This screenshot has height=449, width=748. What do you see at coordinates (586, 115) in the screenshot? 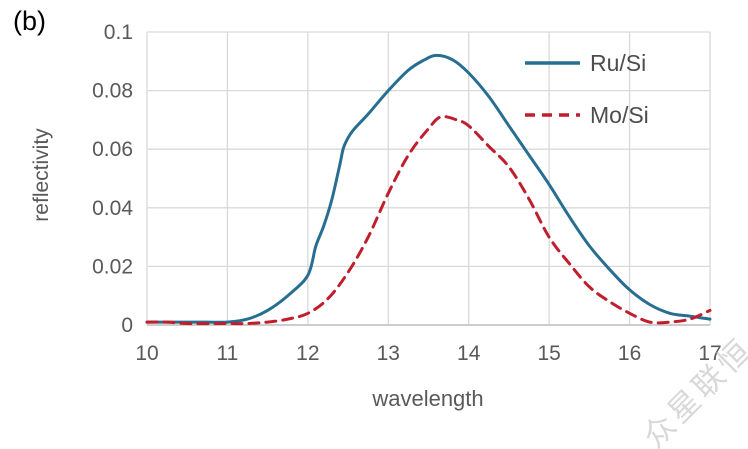
I see `legend-item-mo-si: Mo/Si` at bounding box center [586, 115].